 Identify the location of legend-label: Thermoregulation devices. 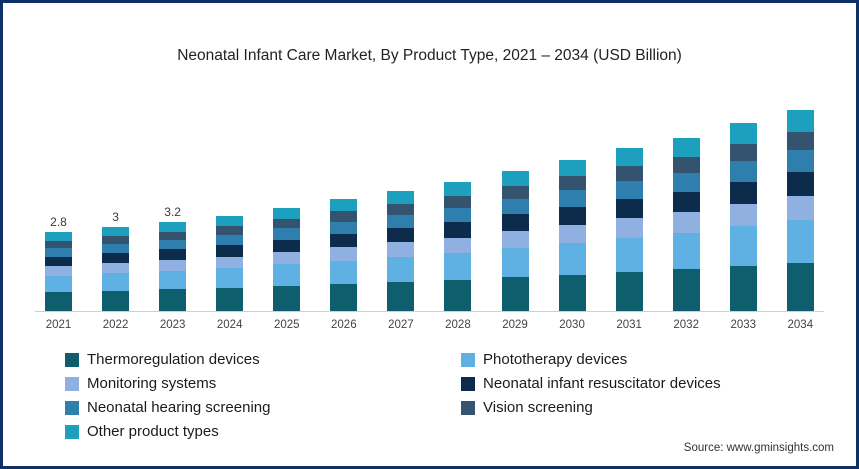
(173, 359).